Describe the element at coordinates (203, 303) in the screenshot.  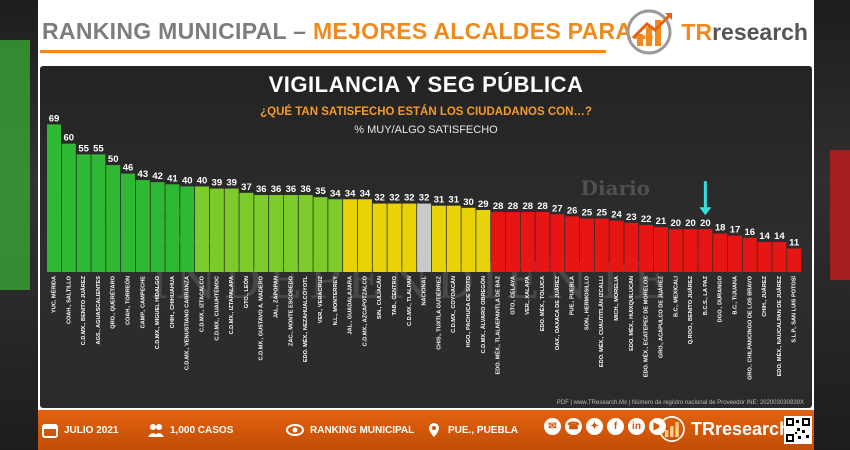
I see `category-label: C.D.MX., IZTACALCO` at that location.